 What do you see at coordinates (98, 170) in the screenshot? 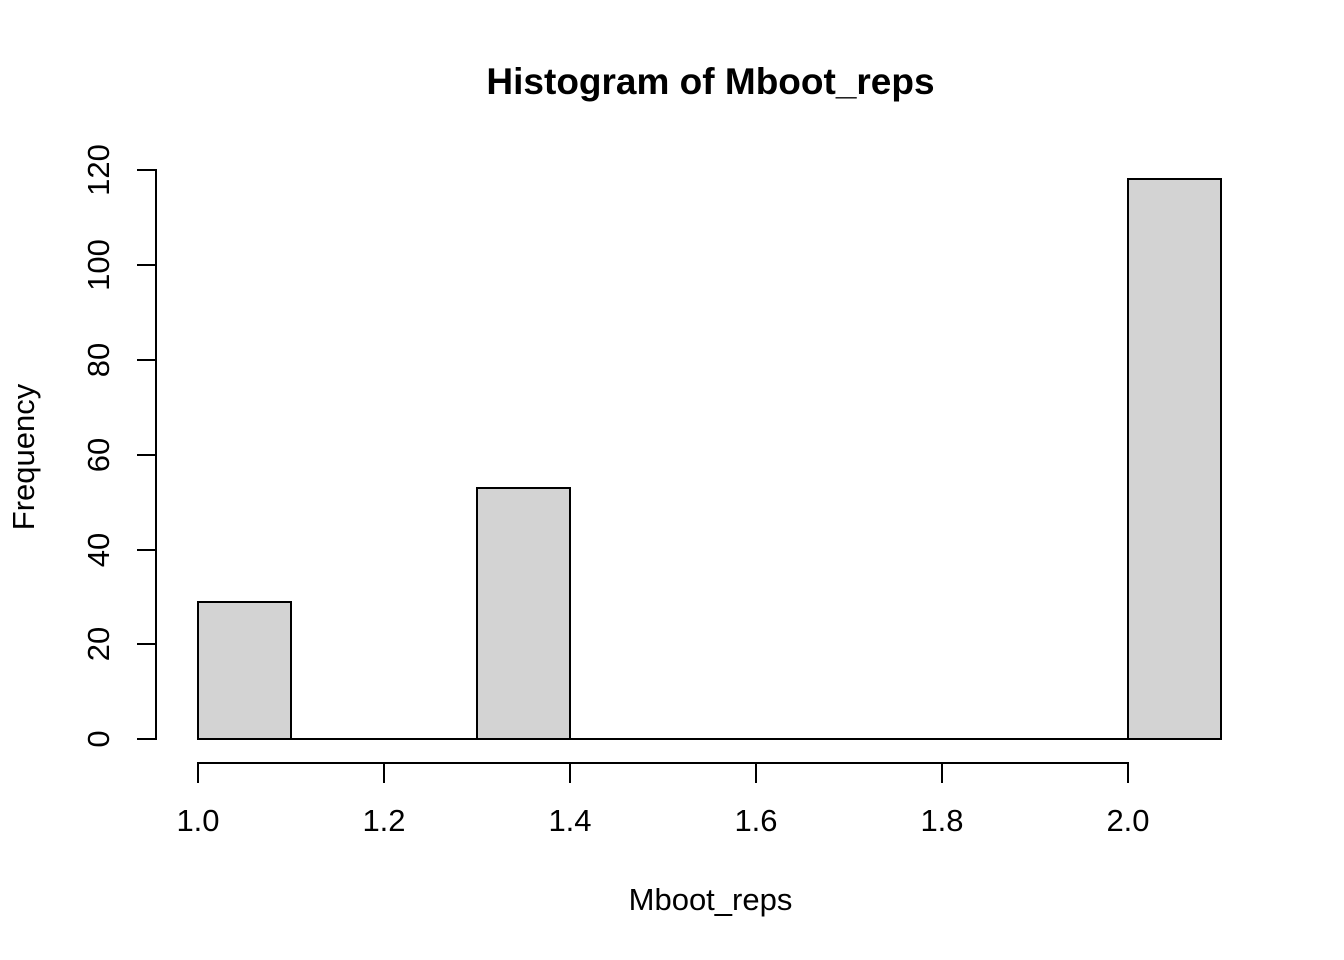
I see `y-tick-label: 120` at bounding box center [98, 170].